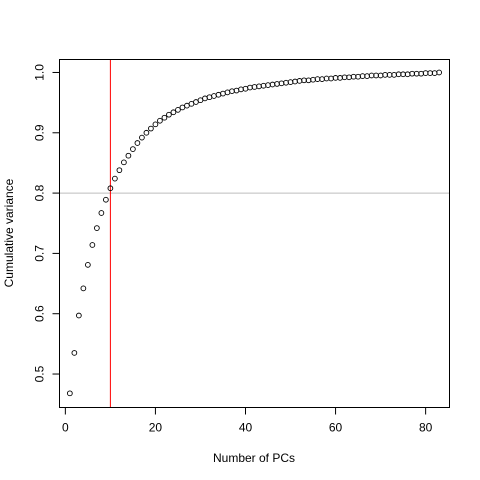 The height and width of the screenshot is (480, 480). I want to click on x-tick-label: 40, so click(246, 428).